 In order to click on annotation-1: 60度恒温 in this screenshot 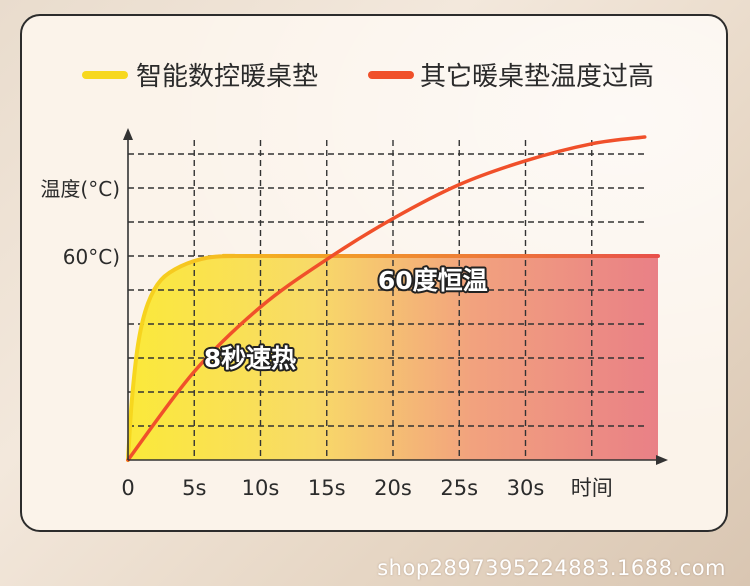, I will do `click(433, 280)`.